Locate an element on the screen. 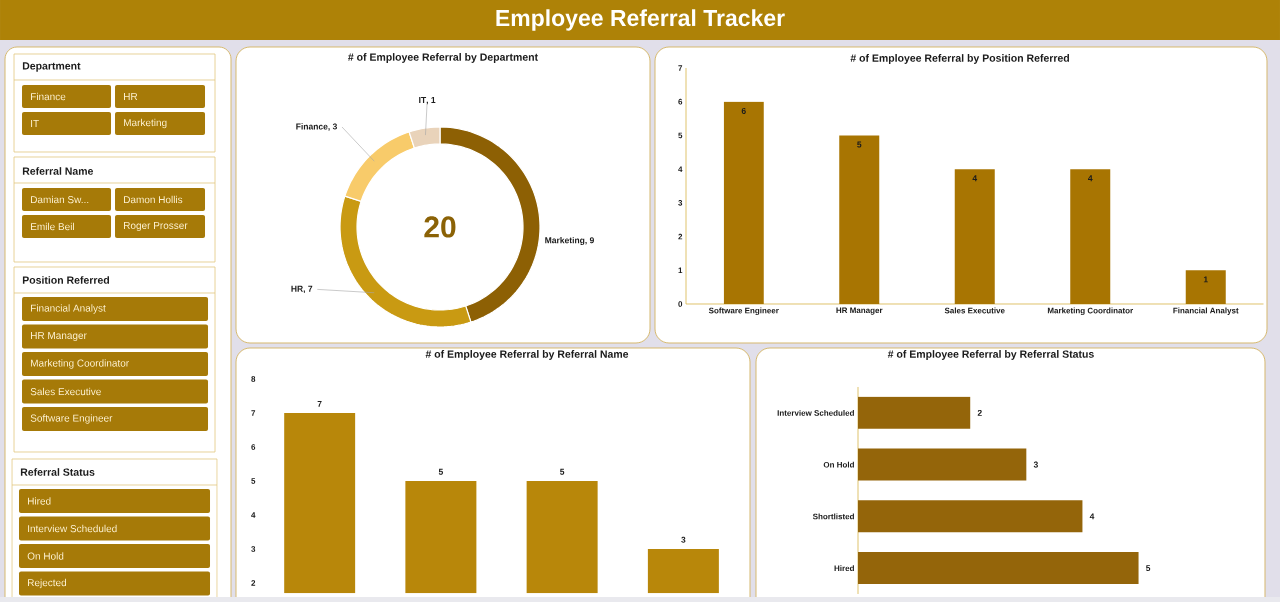 Image resolution: width=1280 pixels, height=602 pixels. x-tick-label: Financial Analyst is located at coordinates (1206, 311).